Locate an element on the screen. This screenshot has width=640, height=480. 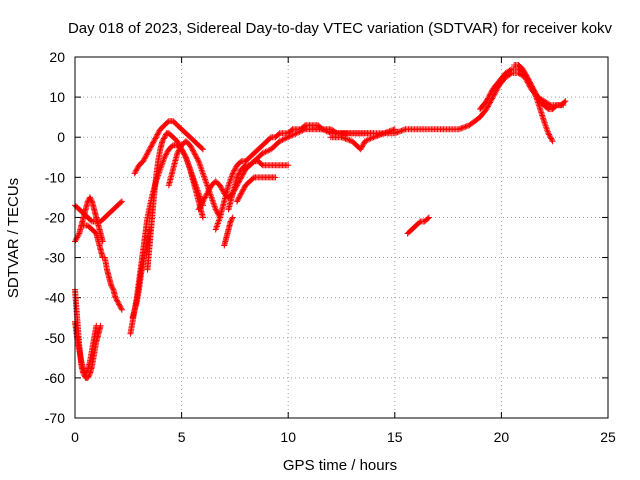
y-tick-label: 20 is located at coordinates (57, 57).